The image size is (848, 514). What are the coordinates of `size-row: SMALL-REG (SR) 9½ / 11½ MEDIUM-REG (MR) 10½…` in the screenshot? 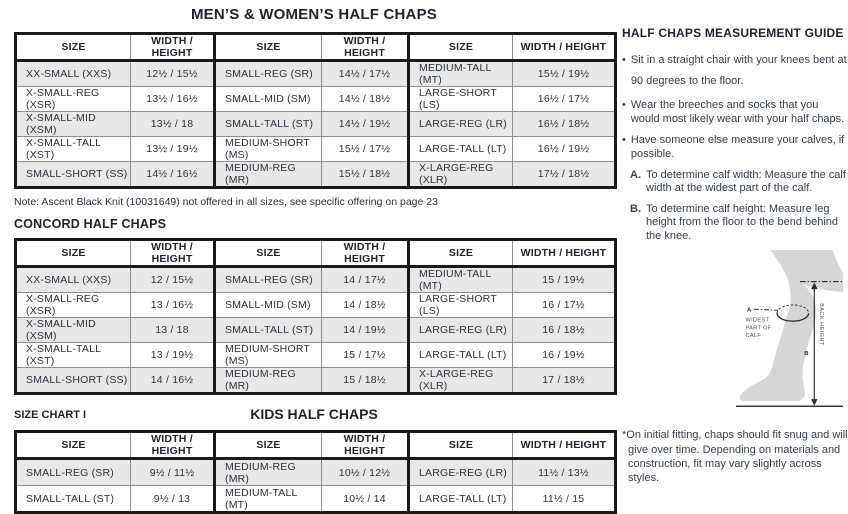 It's located at (315, 472).